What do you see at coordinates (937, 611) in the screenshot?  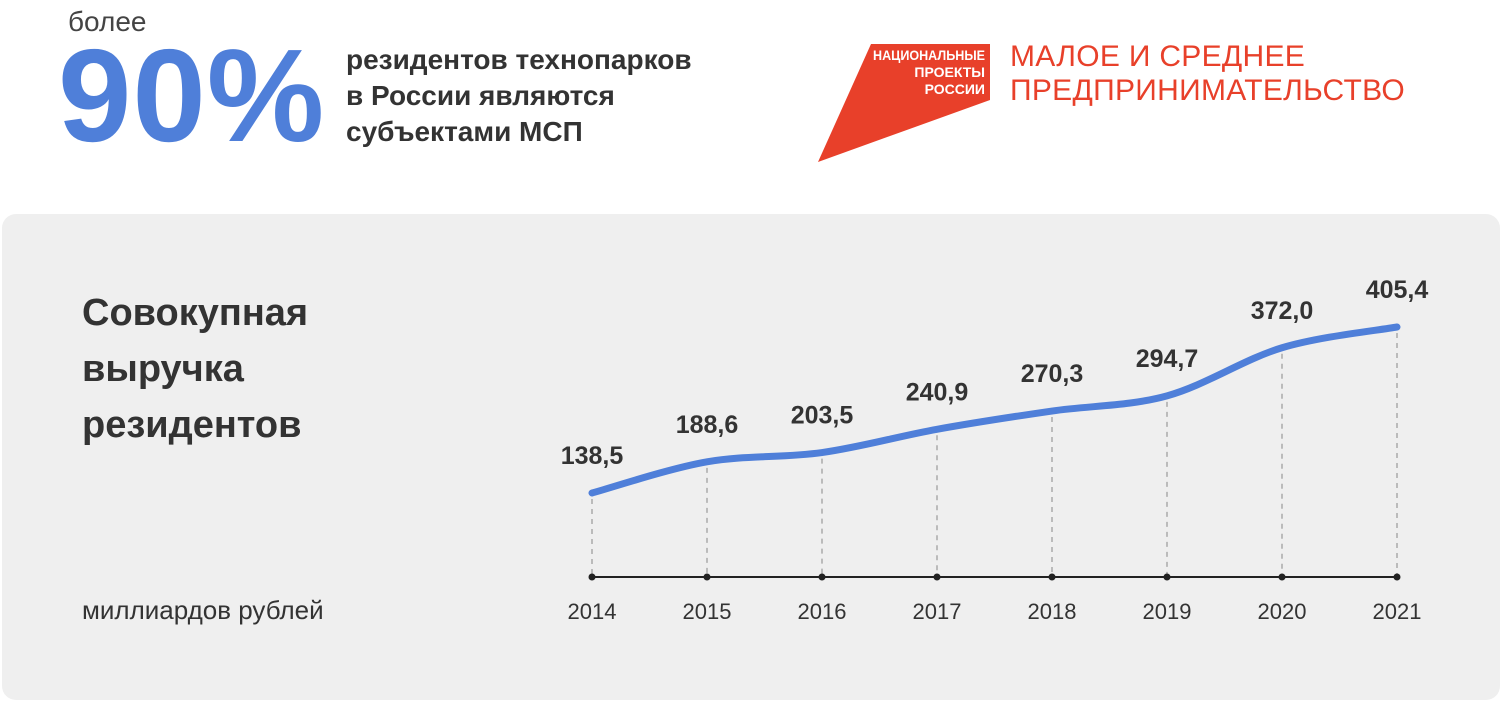 I see `x-tick-label: 2017` at bounding box center [937, 611].